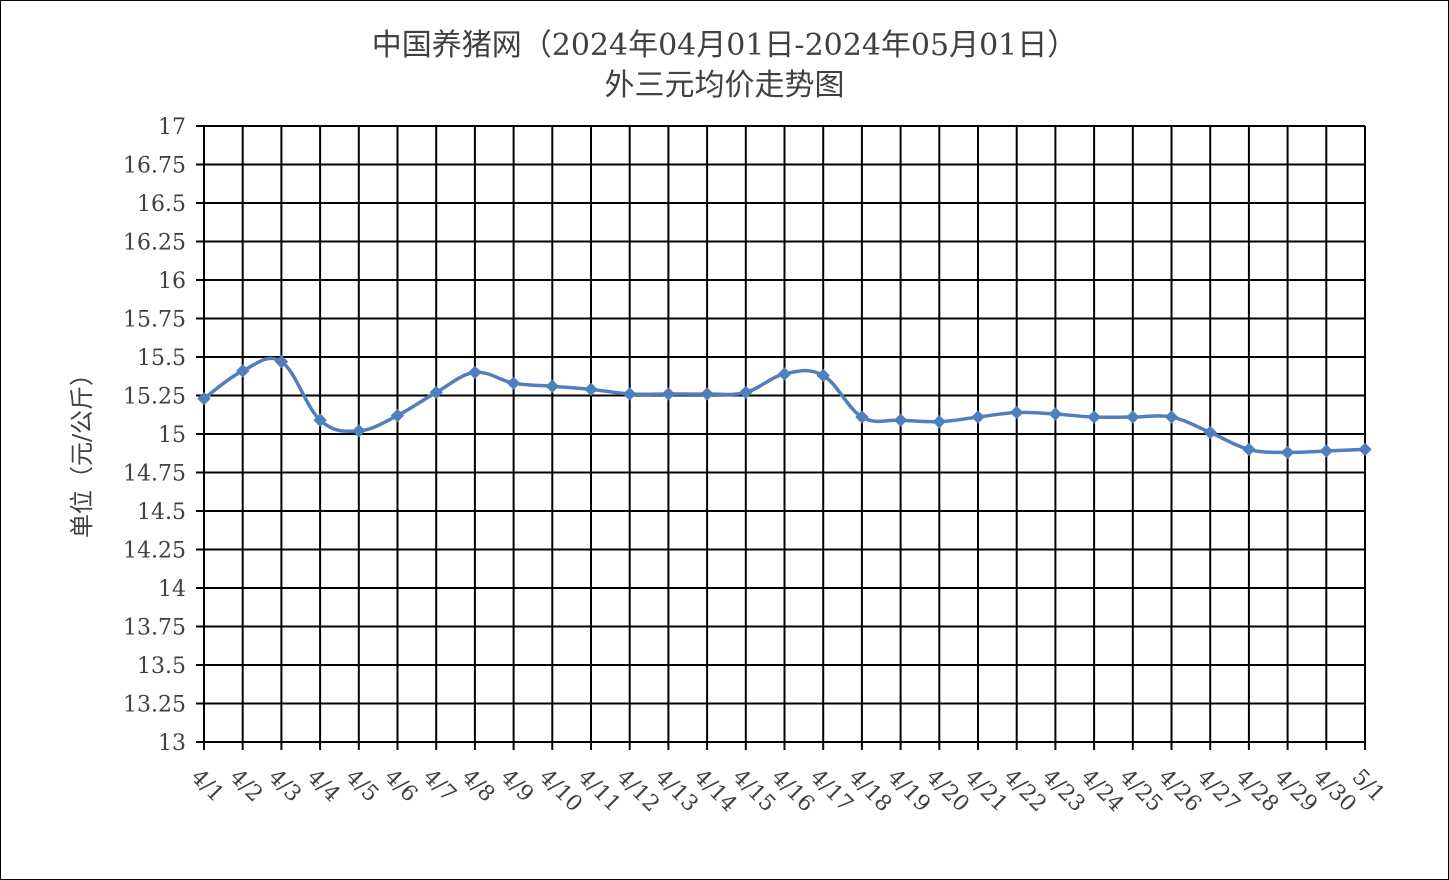 This screenshot has height=880, width=1449. I want to click on x-tick-label: 4/21, so click(986, 791).